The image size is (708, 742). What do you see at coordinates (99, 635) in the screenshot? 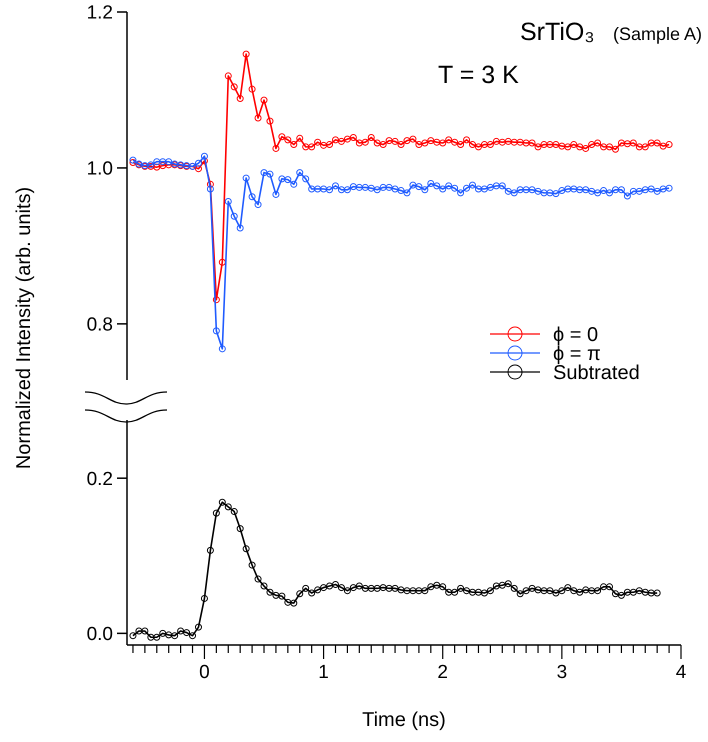
I see `y-tick-label: 0.0` at bounding box center [99, 635].